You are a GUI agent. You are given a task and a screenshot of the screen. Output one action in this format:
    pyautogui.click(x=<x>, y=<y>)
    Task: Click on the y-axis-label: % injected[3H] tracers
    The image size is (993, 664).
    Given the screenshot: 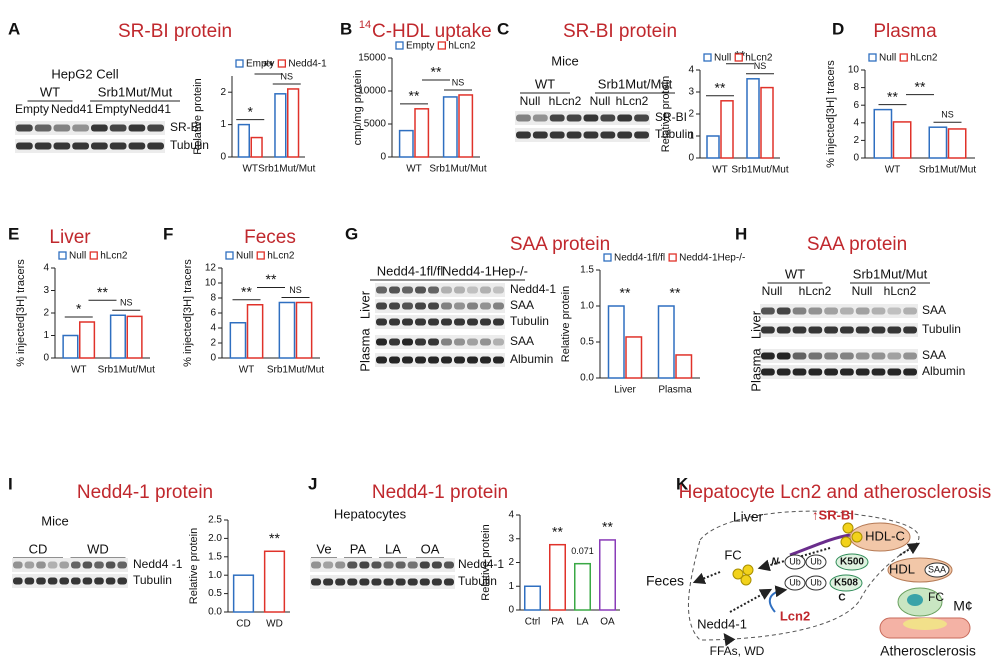 What is the action you would take?
    pyautogui.click(x=188, y=313)
    